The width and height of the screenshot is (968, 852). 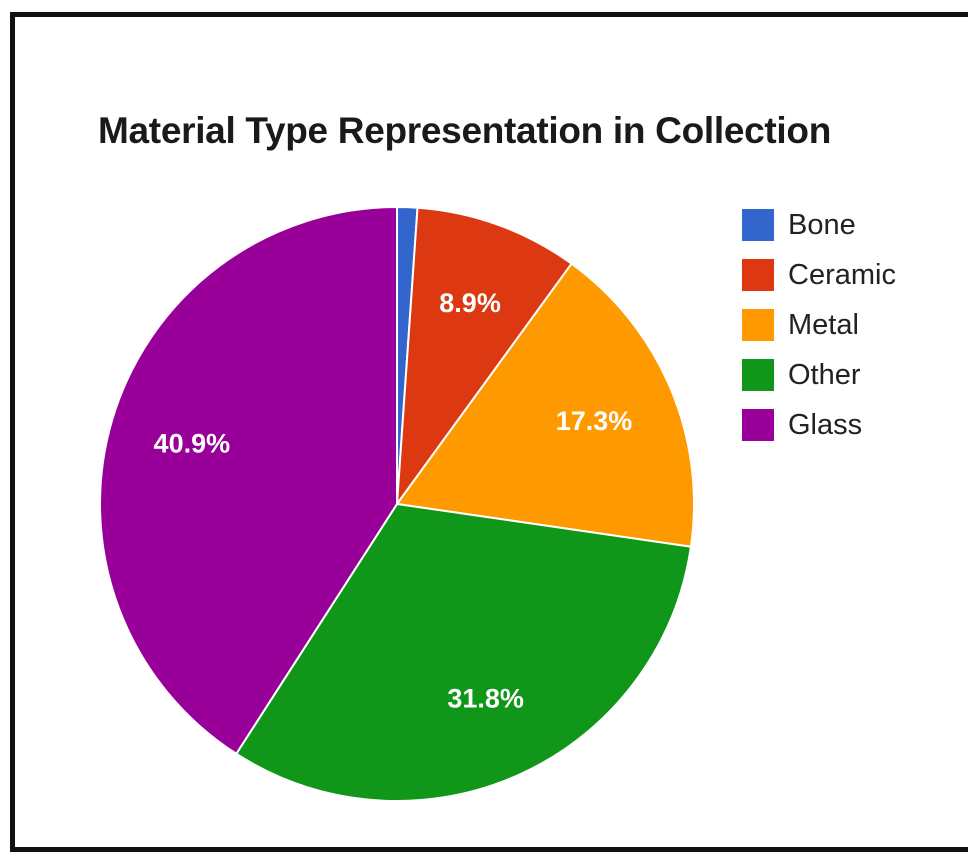 I want to click on legend-label: Glass, so click(x=825, y=425).